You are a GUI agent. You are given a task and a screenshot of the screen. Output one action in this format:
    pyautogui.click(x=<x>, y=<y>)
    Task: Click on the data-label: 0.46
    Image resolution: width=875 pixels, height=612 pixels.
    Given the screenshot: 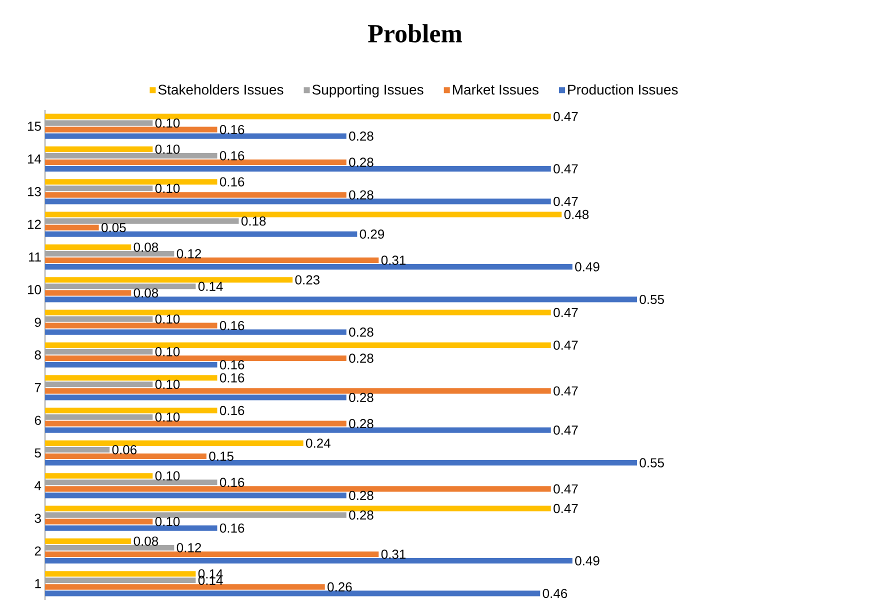 What is the action you would take?
    pyautogui.click(x=555, y=593)
    